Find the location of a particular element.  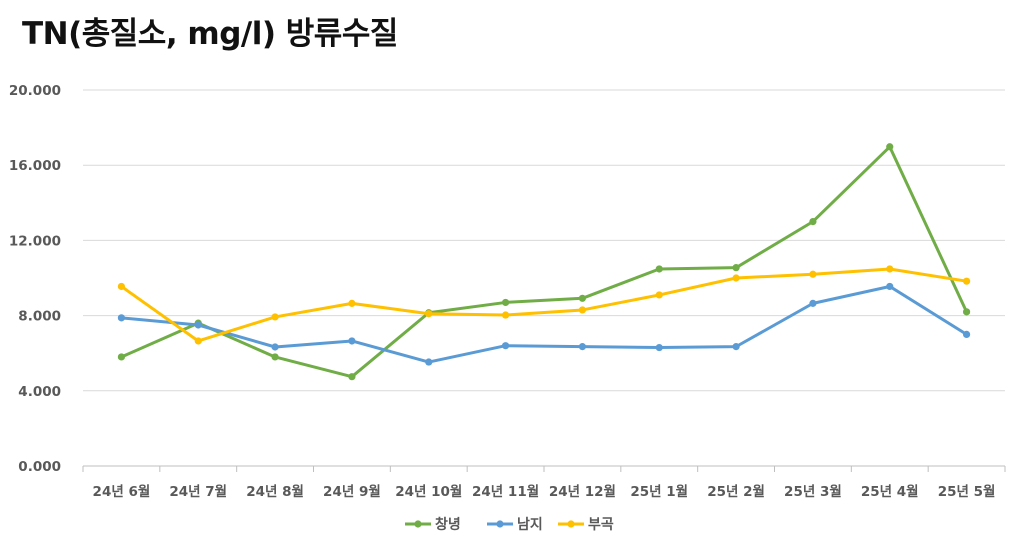

legend-label: 부곡 is located at coordinates (601, 525).